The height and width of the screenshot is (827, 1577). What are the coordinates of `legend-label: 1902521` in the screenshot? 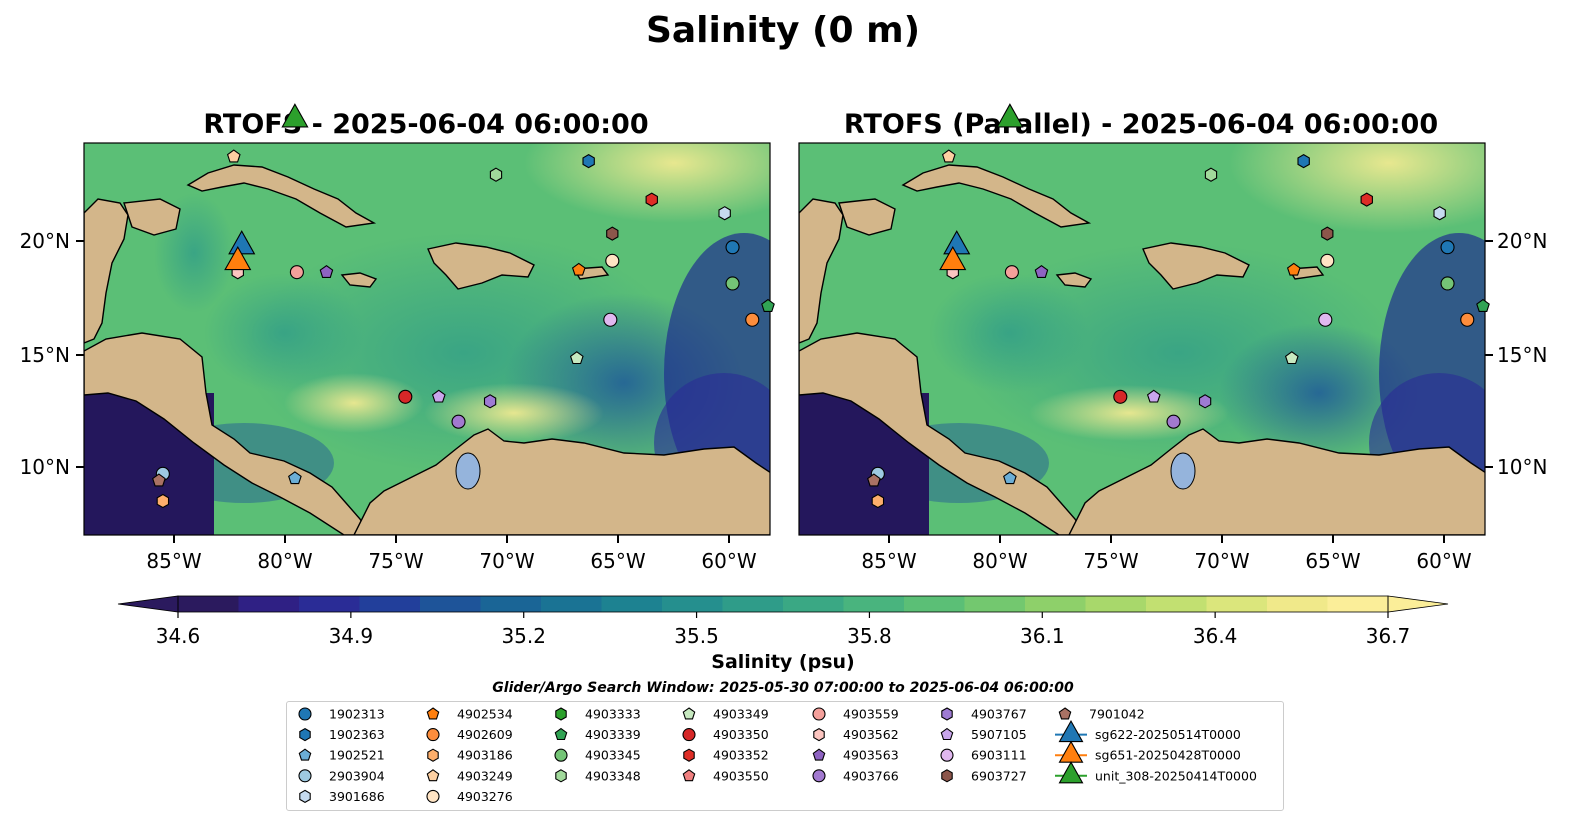 It's located at (357, 755).